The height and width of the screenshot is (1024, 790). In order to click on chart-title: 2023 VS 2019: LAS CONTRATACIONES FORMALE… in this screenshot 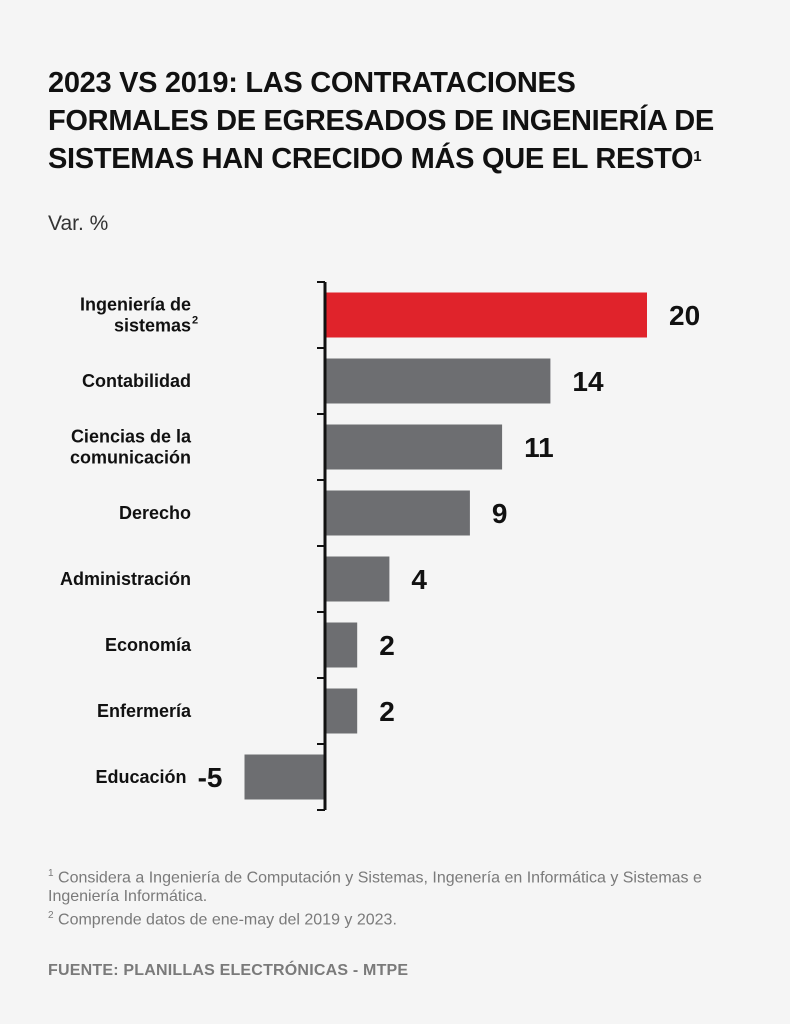, I will do `click(398, 121)`.